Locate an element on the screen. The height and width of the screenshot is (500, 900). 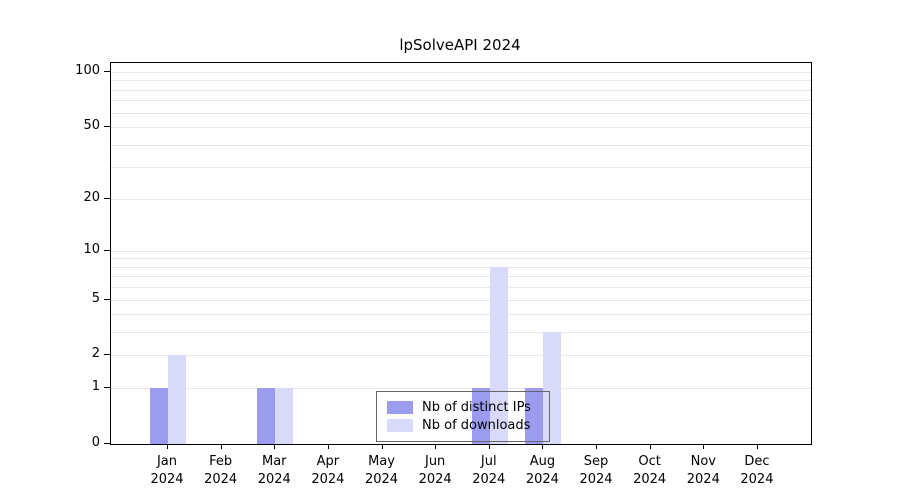
x-axis-tick-label: Mar 2024 is located at coordinates (274, 470).